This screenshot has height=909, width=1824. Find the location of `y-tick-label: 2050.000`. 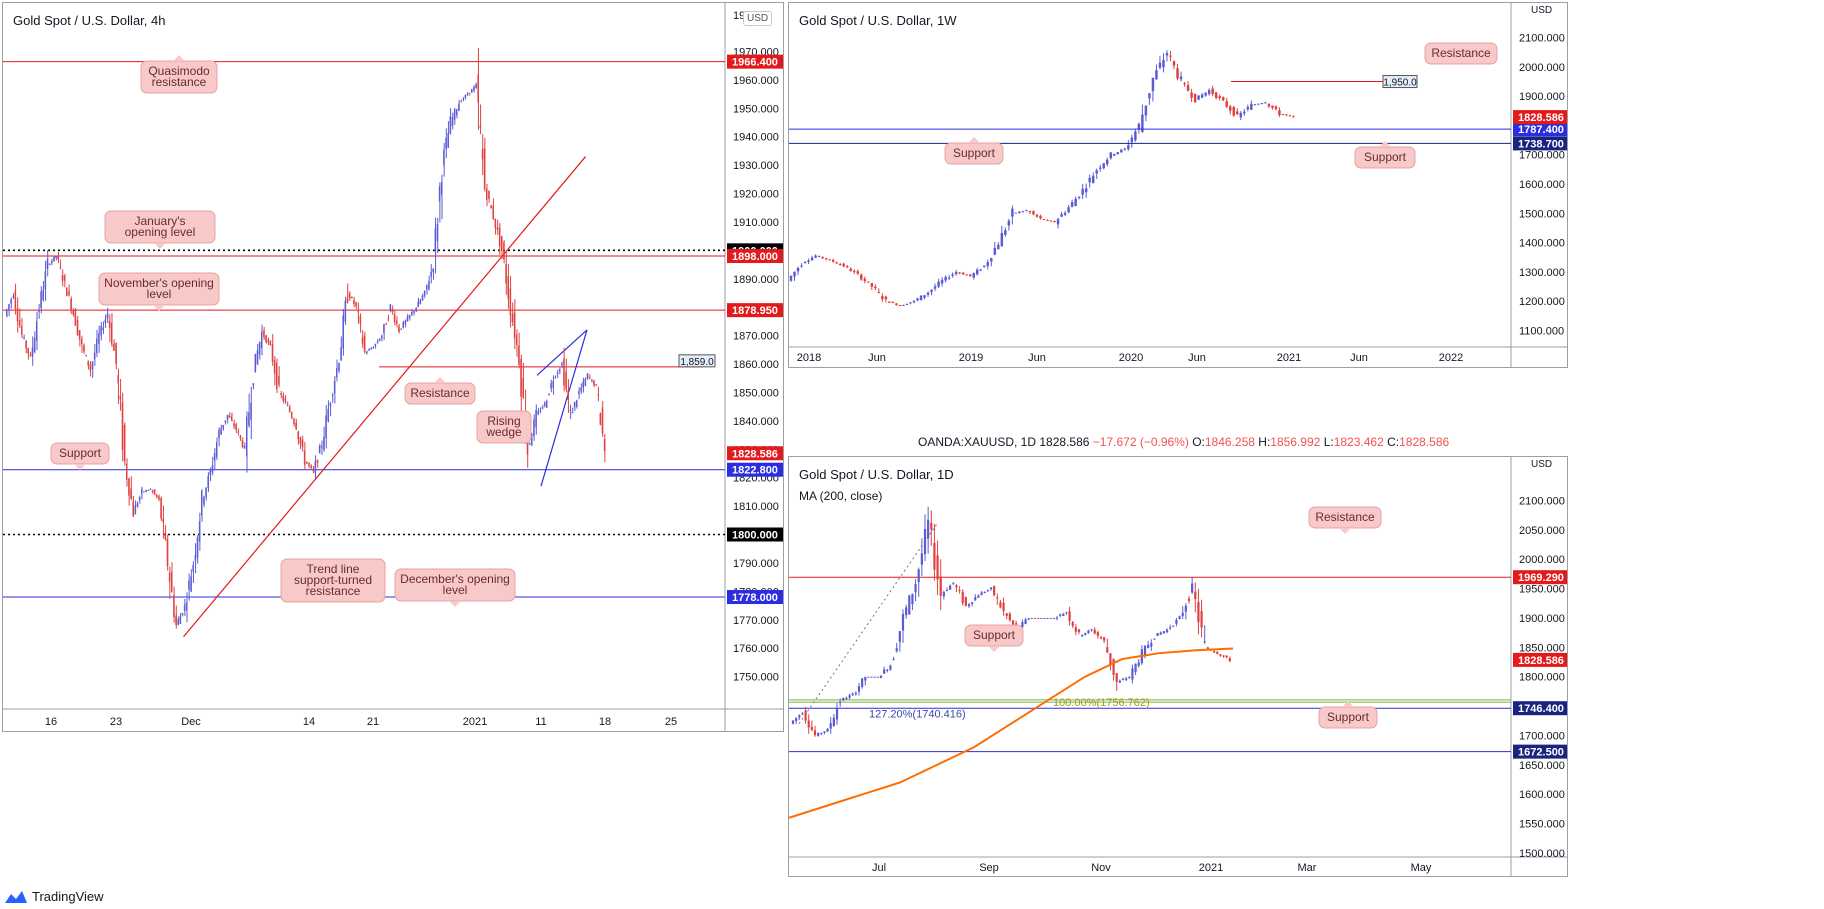

y-tick-label: 2050.000 is located at coordinates (1542, 531).